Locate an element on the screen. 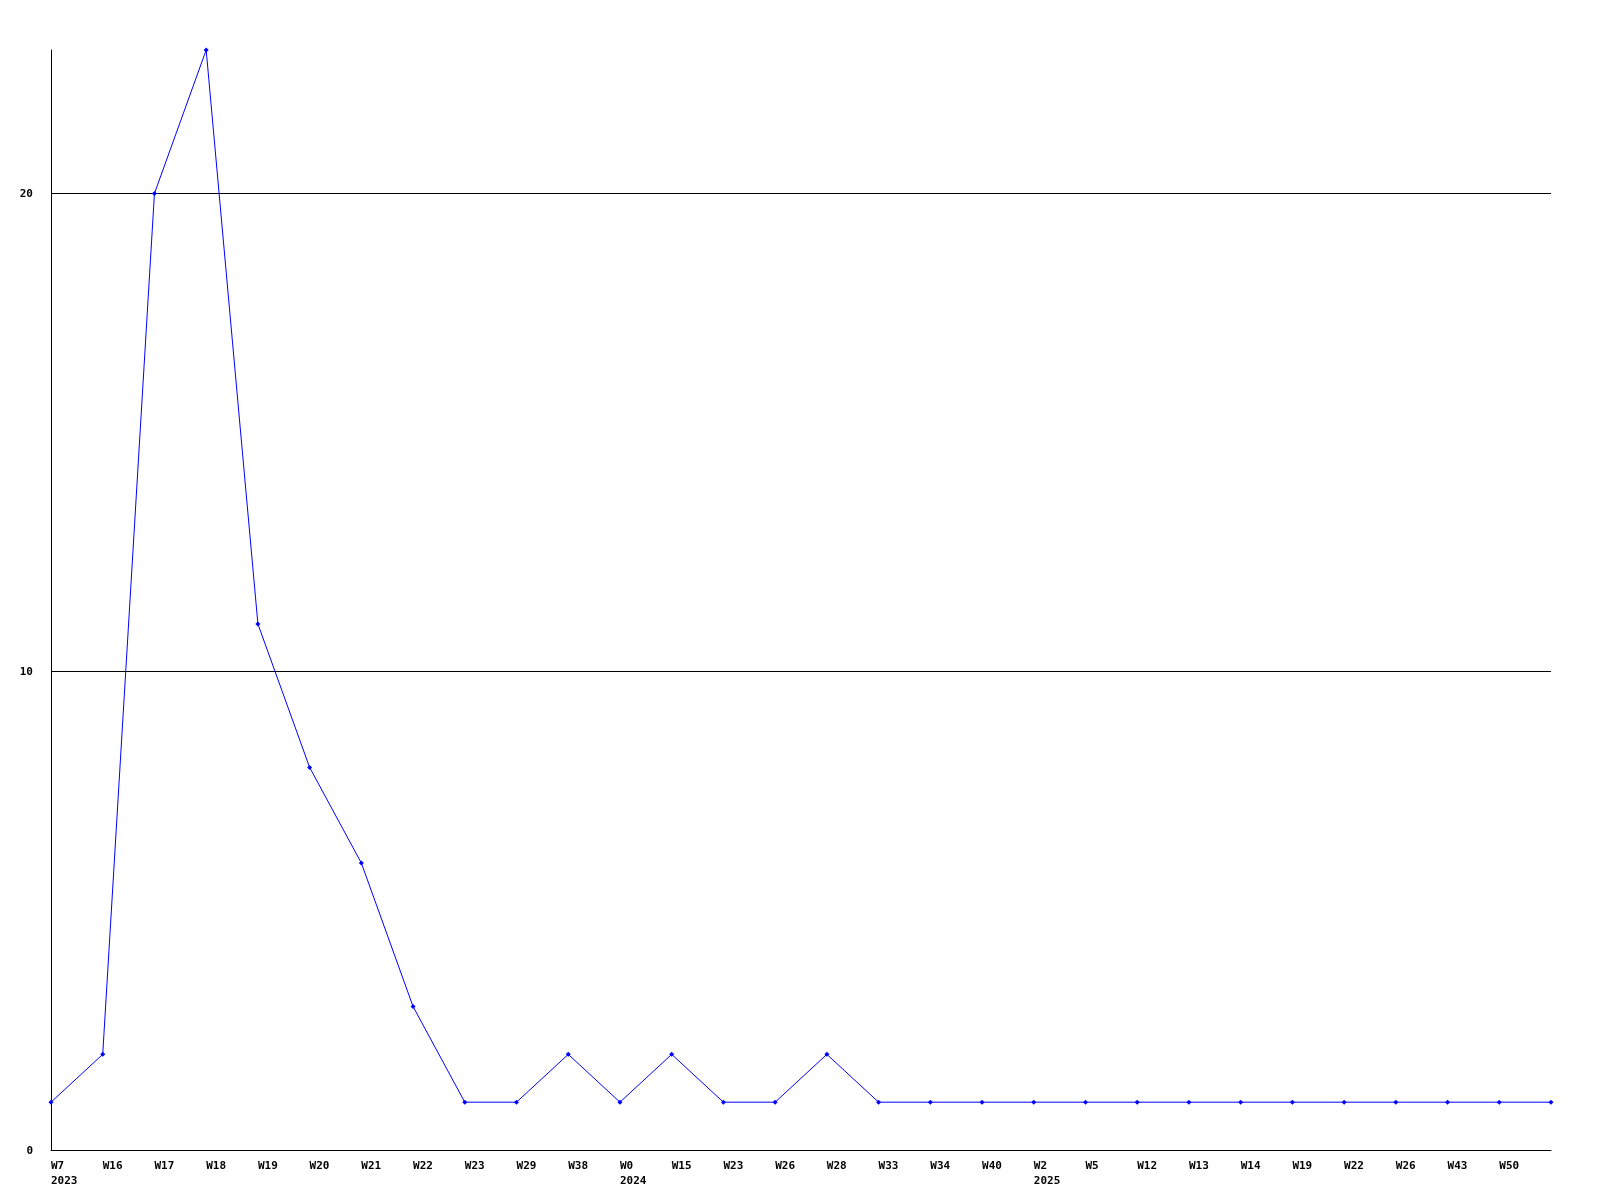 Image resolution: width=1600 pixels, height=1200 pixels. x-tick-label: W18 is located at coordinates (216, 1165).